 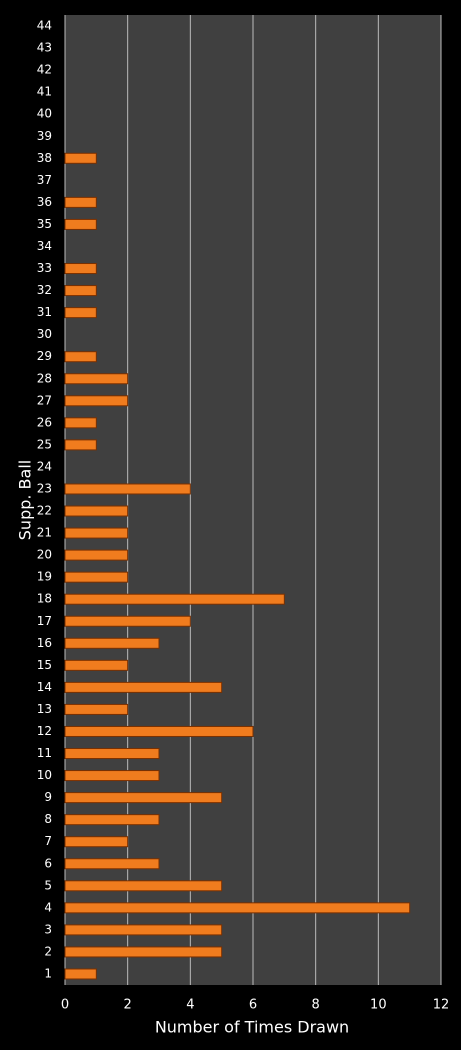 I want to click on y-tick-label: 17, so click(x=44, y=621).